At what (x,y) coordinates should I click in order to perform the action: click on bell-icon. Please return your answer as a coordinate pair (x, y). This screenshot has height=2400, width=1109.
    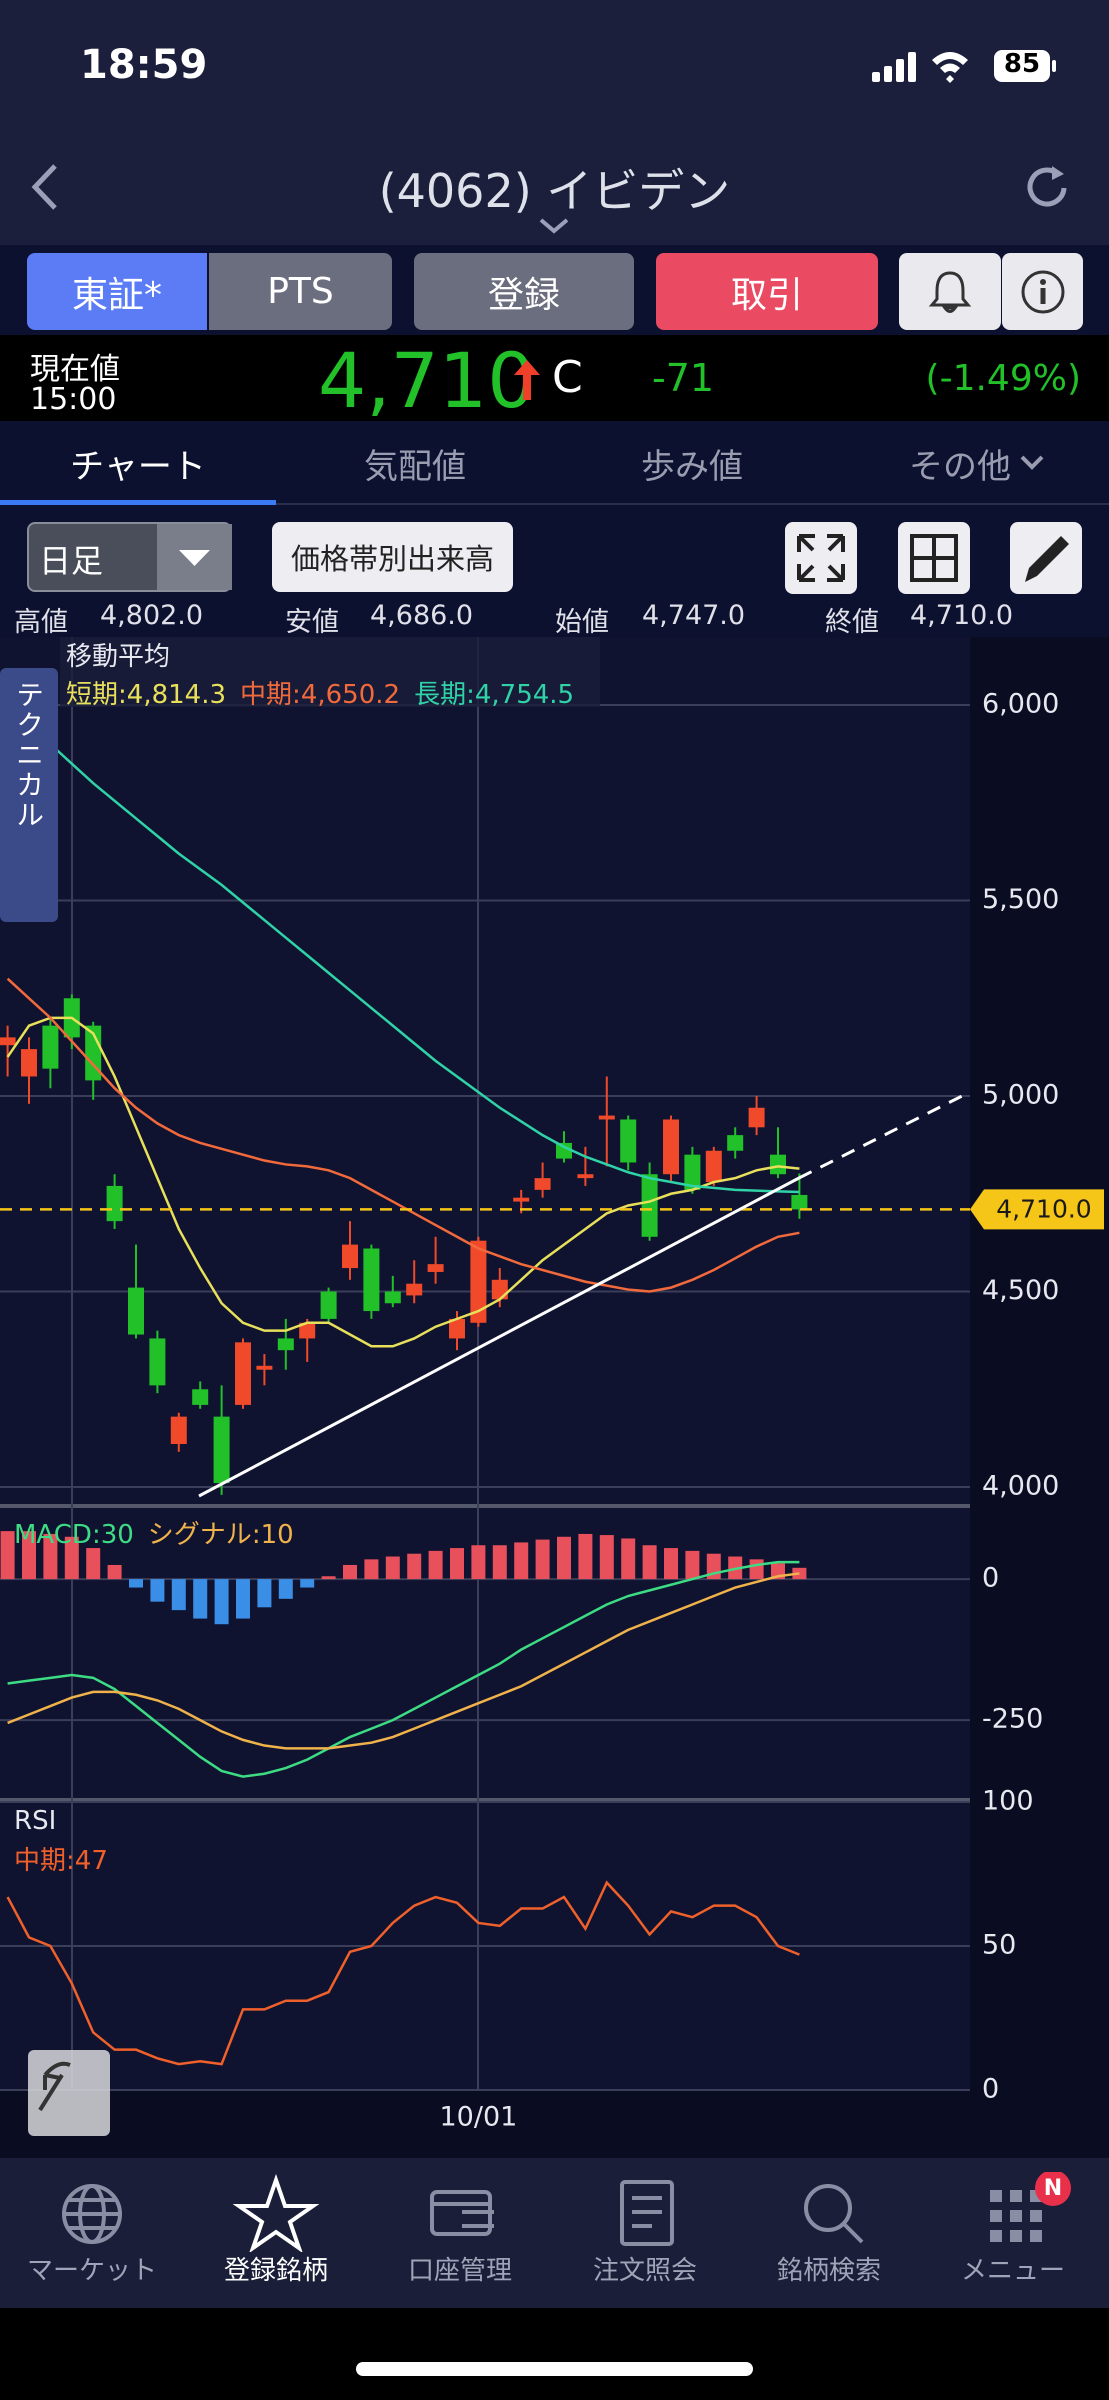
    Looking at the image, I should click on (950, 291).